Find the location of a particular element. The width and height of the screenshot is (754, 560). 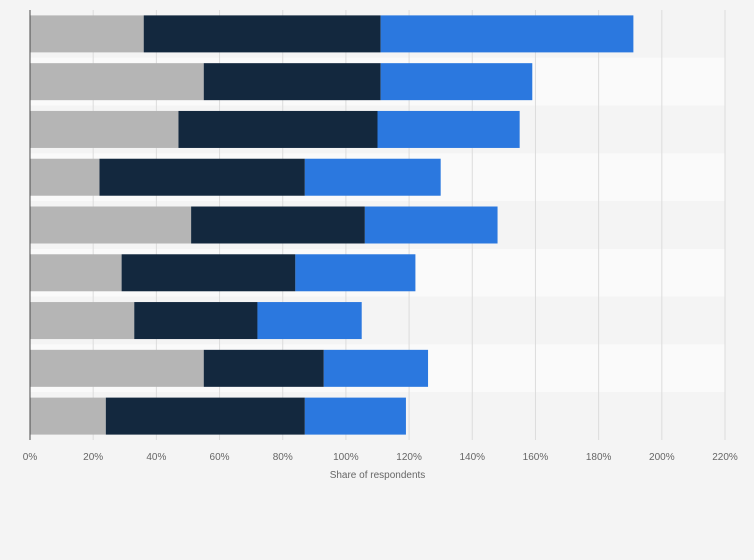

x-tick-label: 20% is located at coordinates (93, 457).